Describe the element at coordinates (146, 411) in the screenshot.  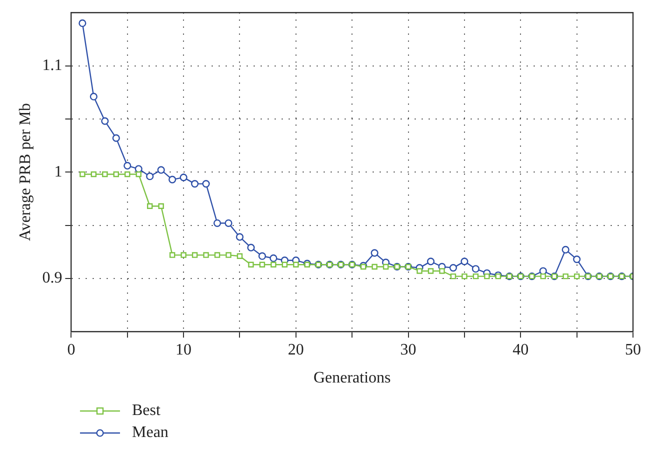
I see `legend-label: Best` at that location.